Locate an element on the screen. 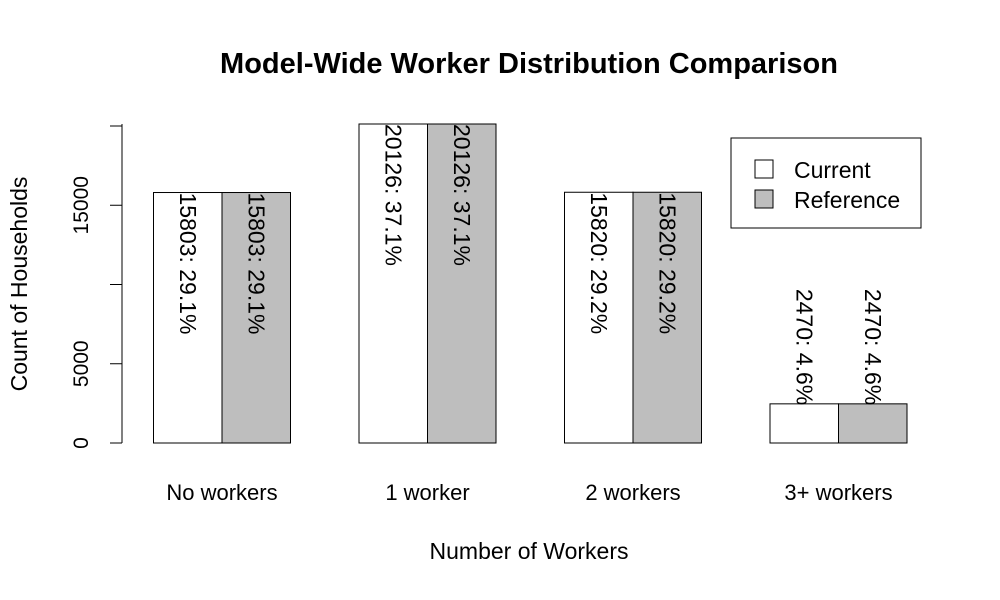 Image resolution: width=1000 pixels, height=600 pixels. legend-label-reference: Reference is located at coordinates (847, 200).